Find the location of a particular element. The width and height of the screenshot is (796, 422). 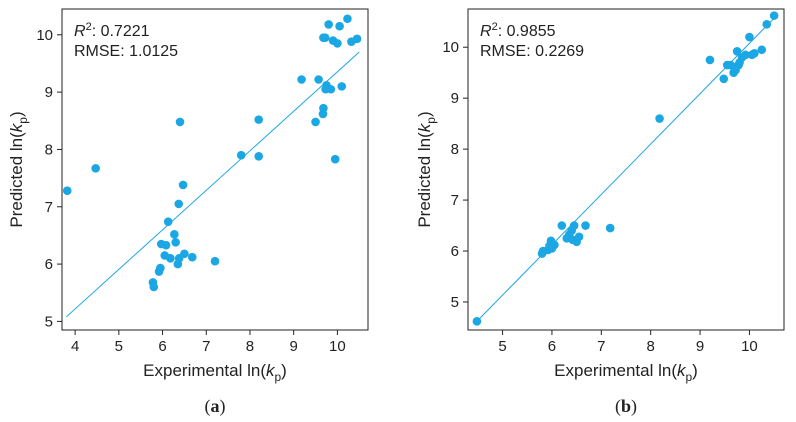

rmse-annotation: RMSE: 1.0125 is located at coordinates (126, 51).